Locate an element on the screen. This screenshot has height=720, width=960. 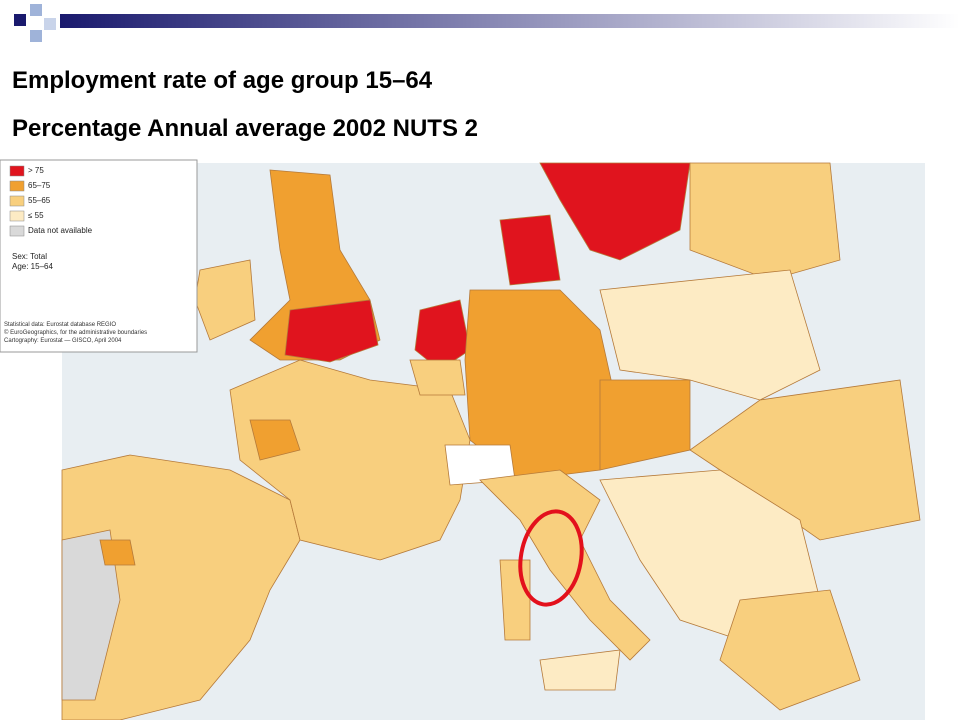
legend-items: > 75 65–75 55–65 ≤ 55 Data not available is located at coordinates (51, 201).